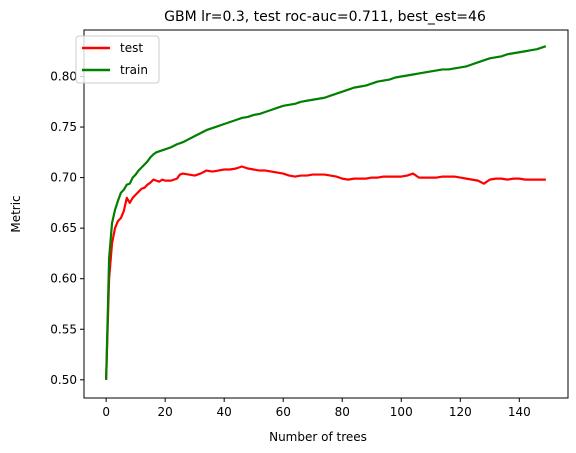 The height and width of the screenshot is (453, 576). I want to click on x-tick-label: 40, so click(224, 412).